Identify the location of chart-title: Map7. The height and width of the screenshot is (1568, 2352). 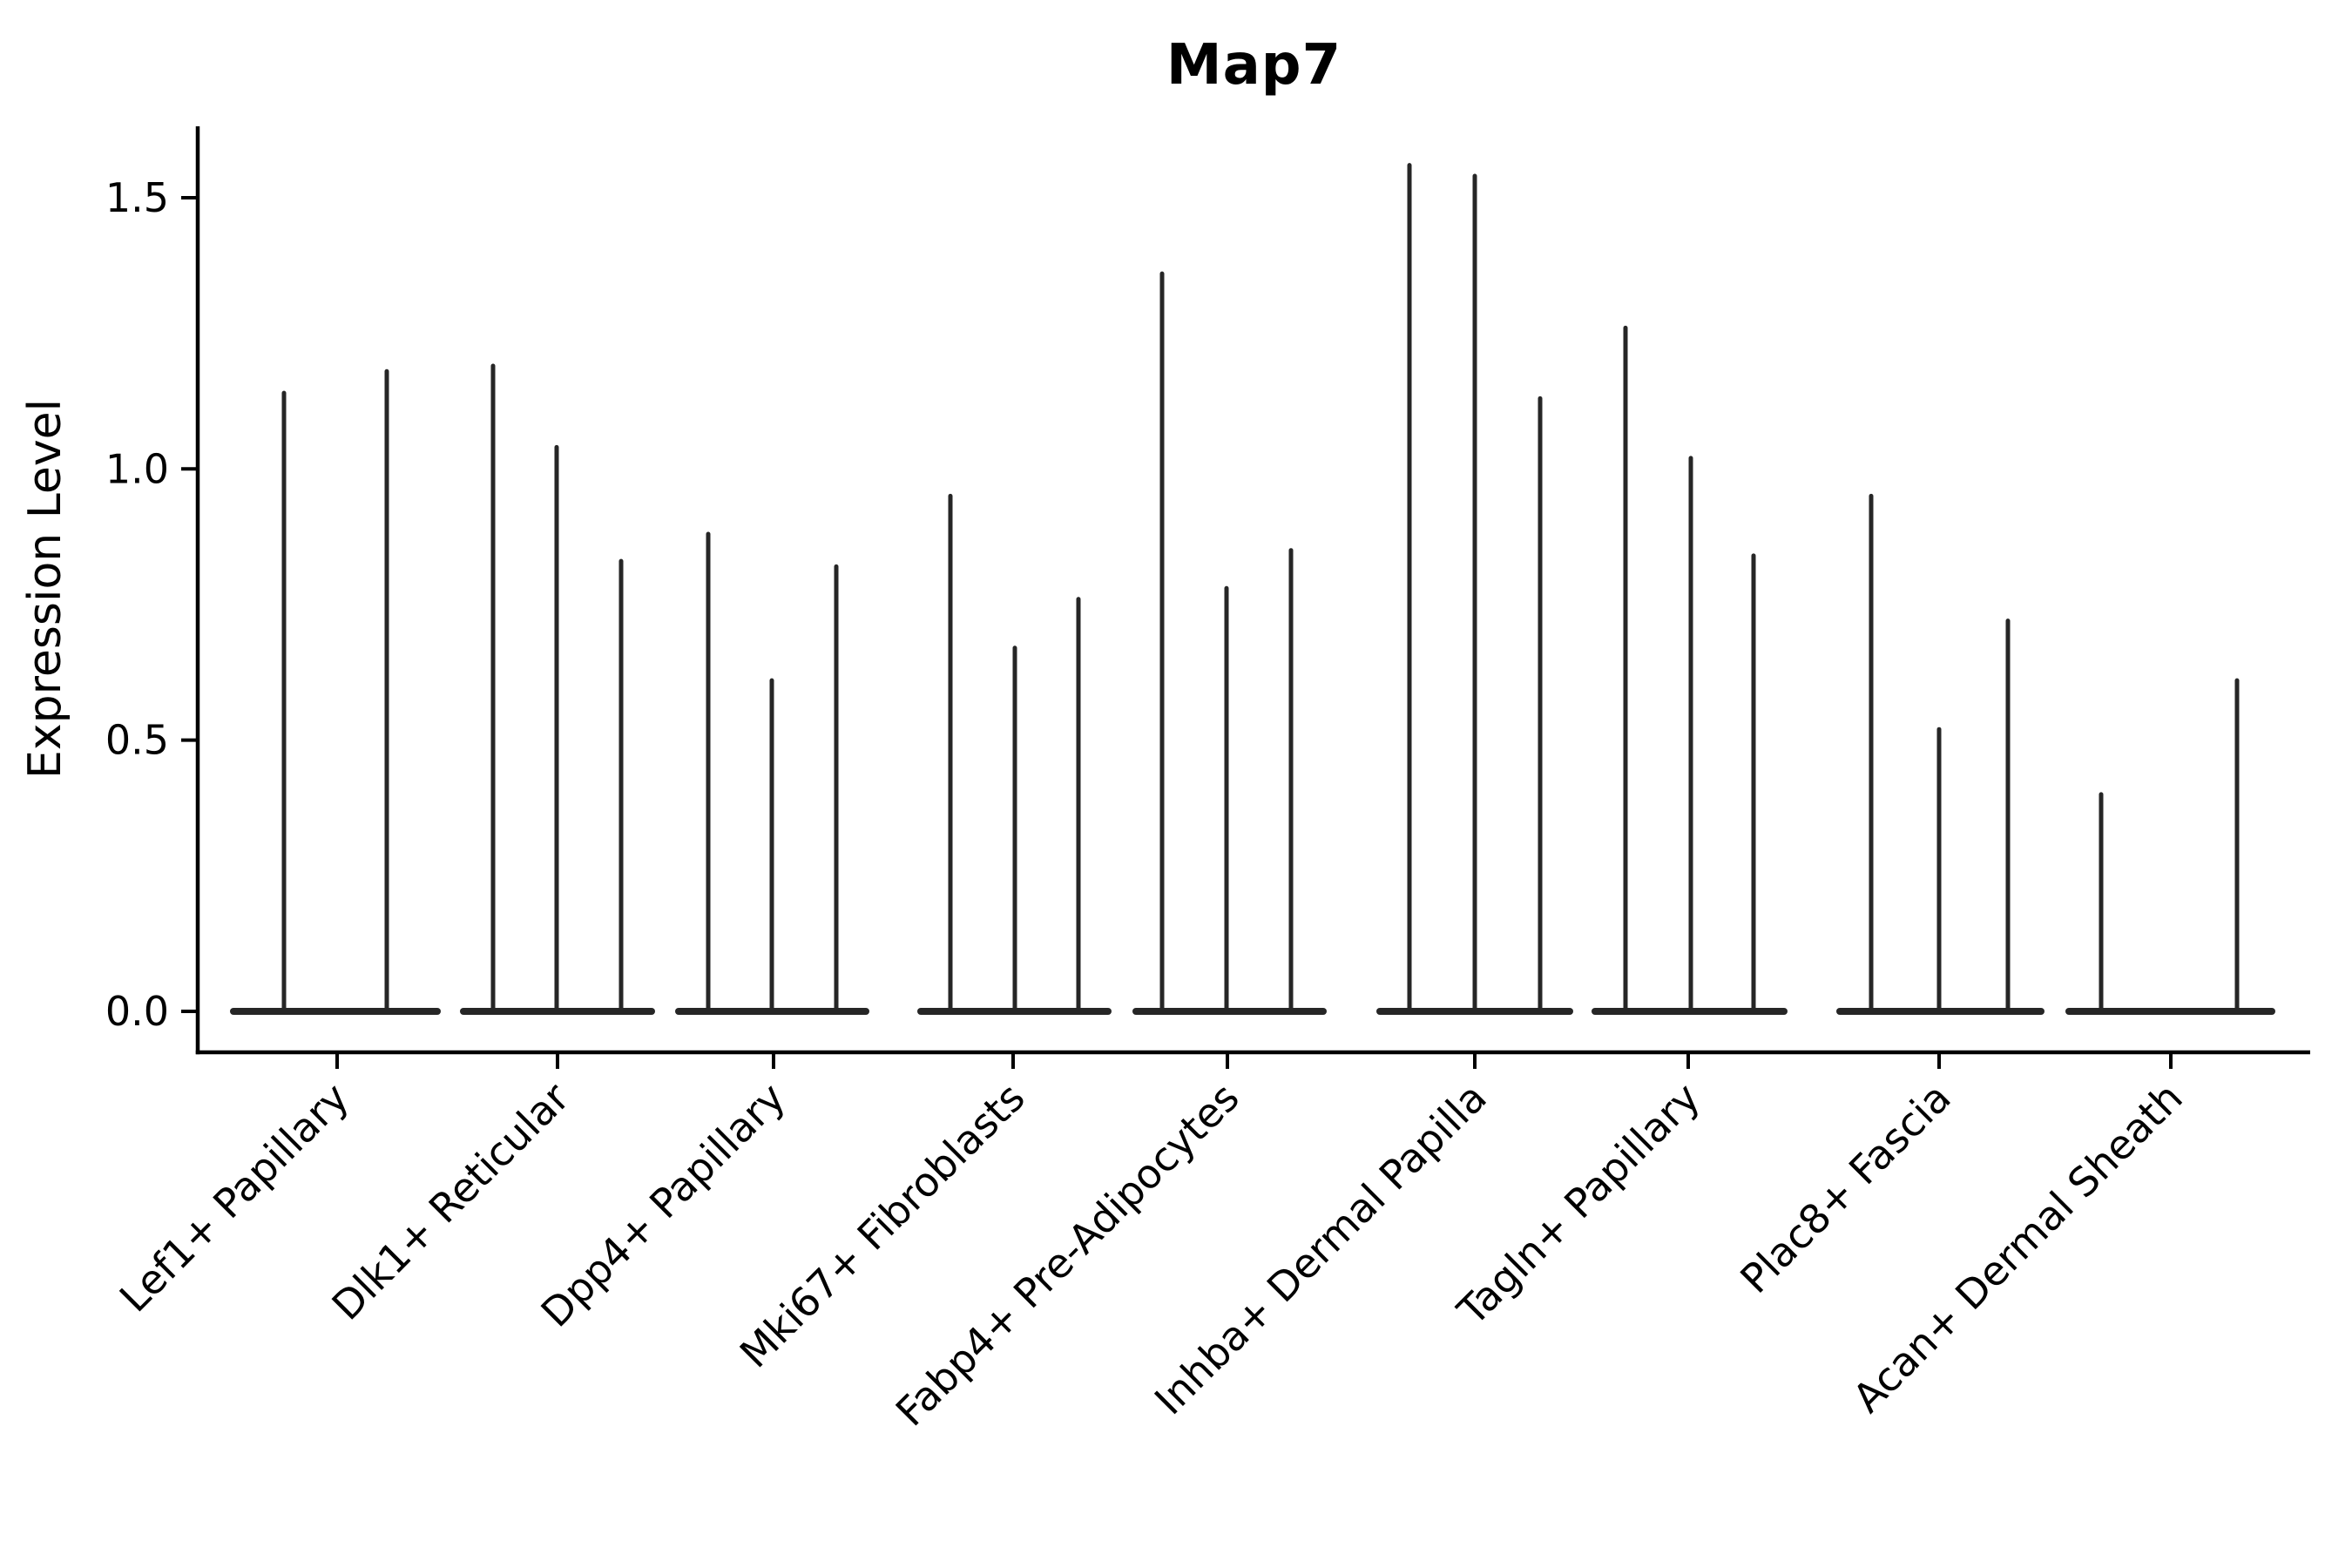
(1254, 66).